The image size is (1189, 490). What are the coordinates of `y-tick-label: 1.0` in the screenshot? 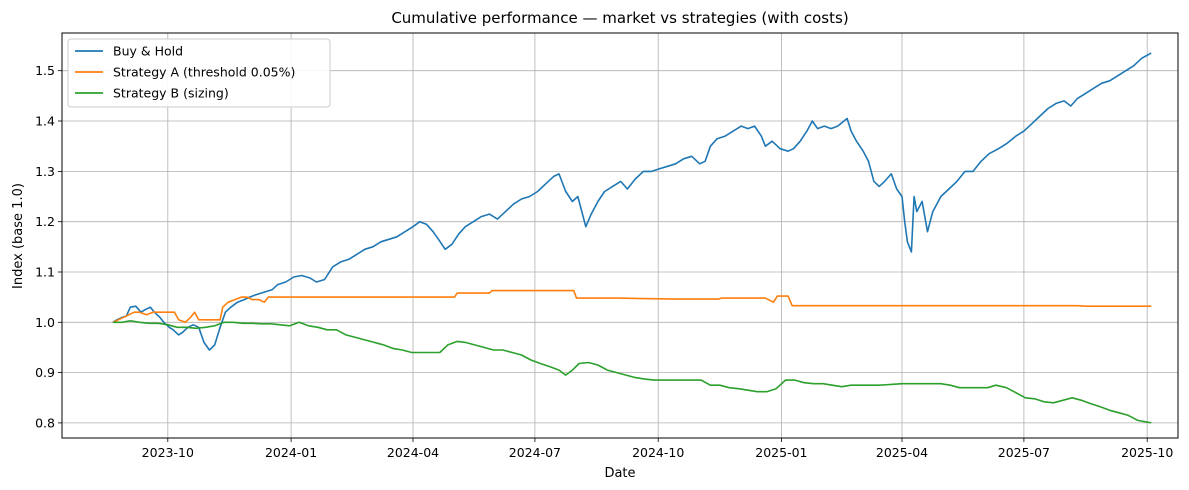 It's located at (45, 322).